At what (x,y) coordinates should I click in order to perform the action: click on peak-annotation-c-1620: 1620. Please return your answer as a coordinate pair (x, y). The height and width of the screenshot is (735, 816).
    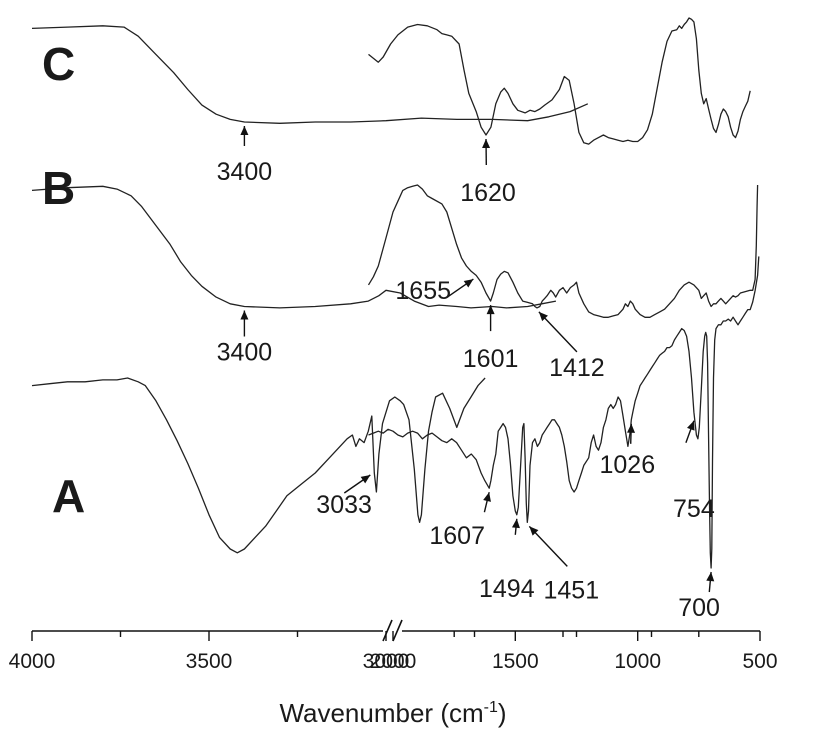
    Looking at the image, I should click on (488, 172).